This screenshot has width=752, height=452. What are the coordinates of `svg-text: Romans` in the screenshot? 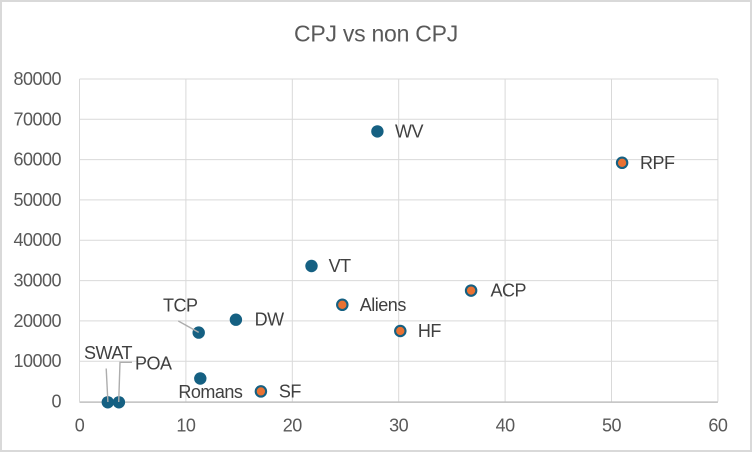 It's located at (210, 392).